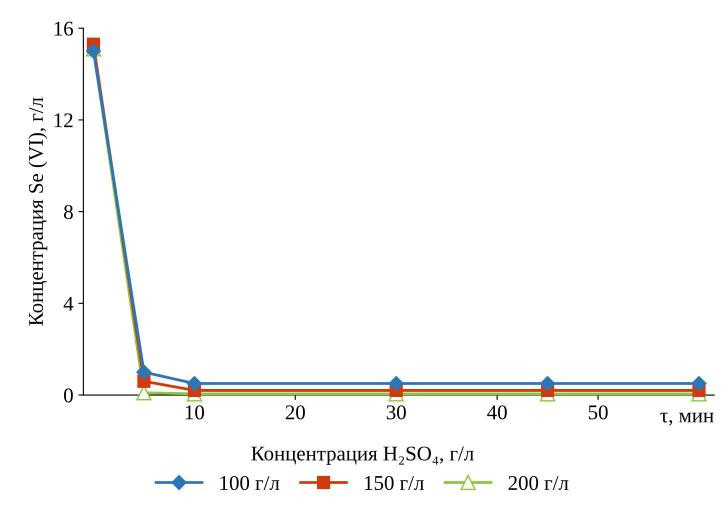 The width and height of the screenshot is (725, 513). What do you see at coordinates (396, 412) in the screenshot?
I see `x-tick-label: 30` at bounding box center [396, 412].